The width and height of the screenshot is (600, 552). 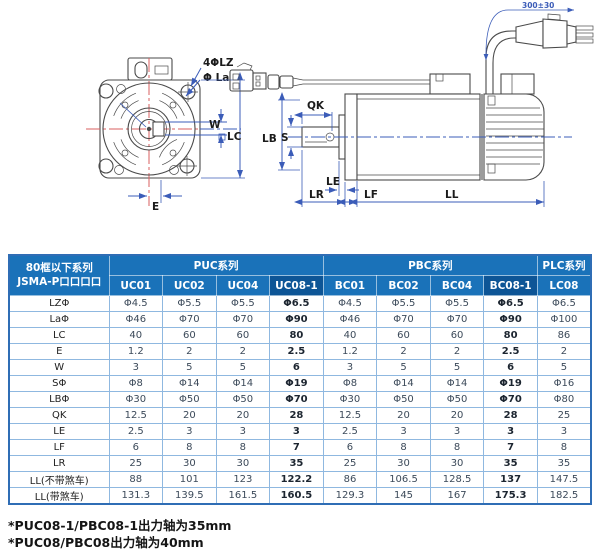 I want to click on dimension-value-cell: Φ50, so click(x=403, y=399).